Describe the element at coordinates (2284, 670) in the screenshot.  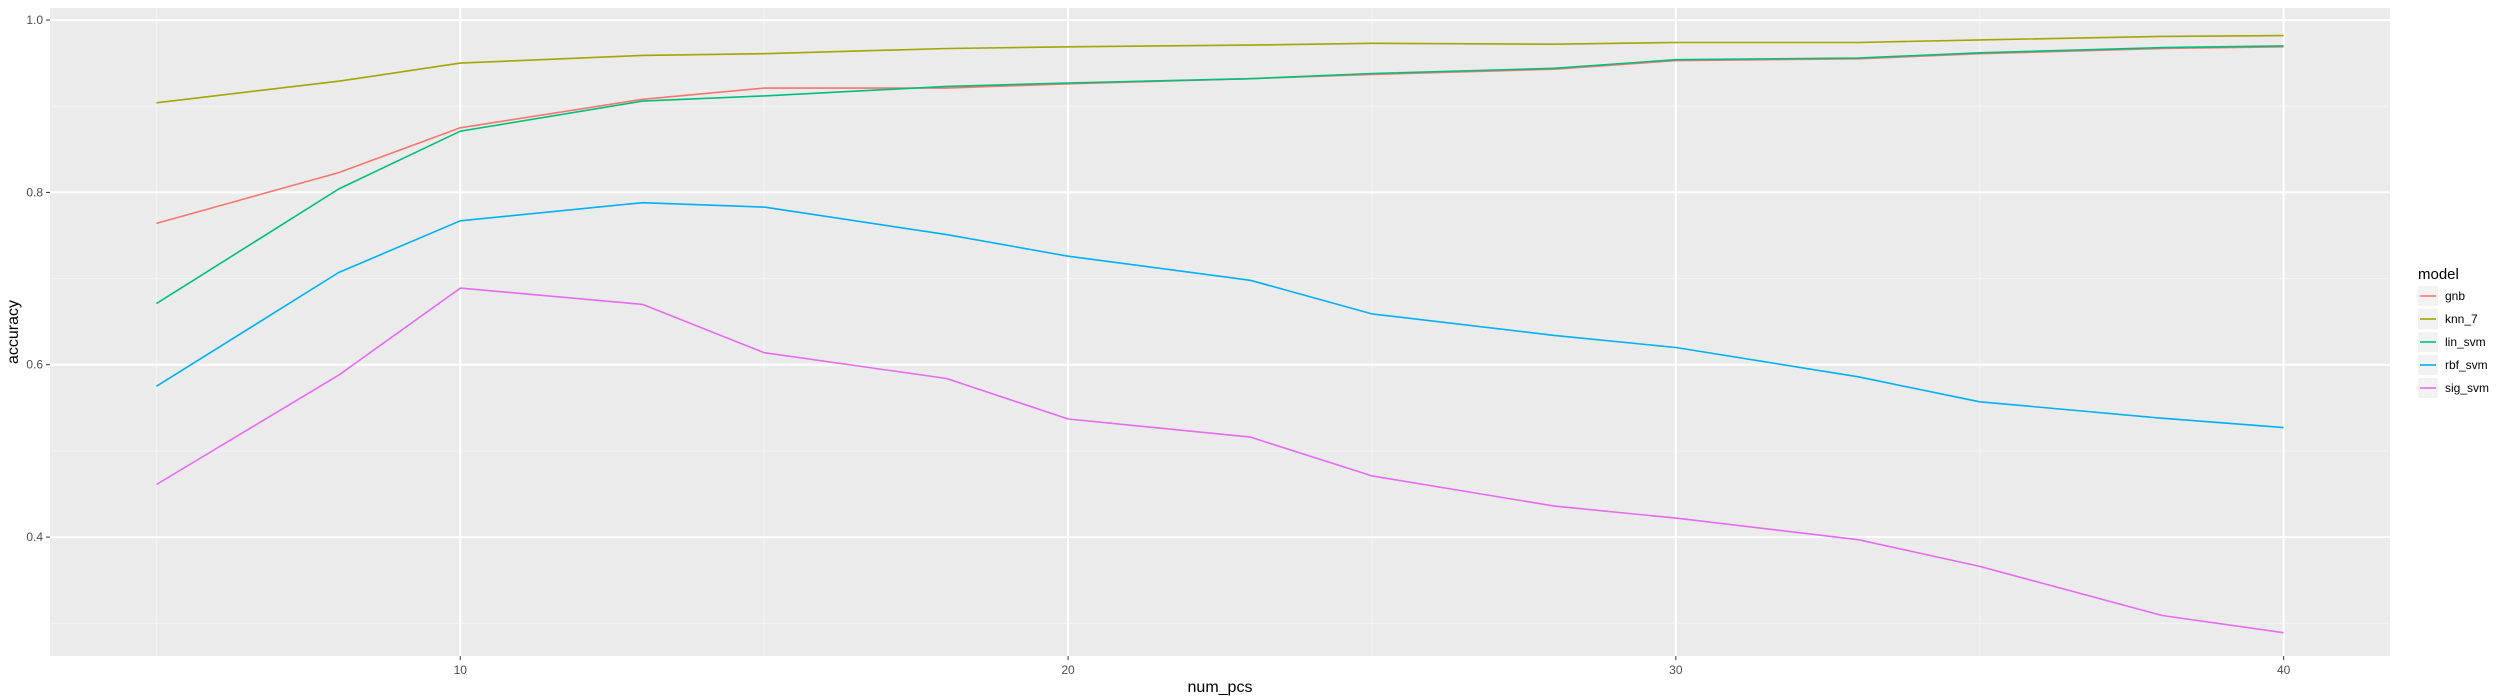
I see `x-tick-label: 40` at that location.